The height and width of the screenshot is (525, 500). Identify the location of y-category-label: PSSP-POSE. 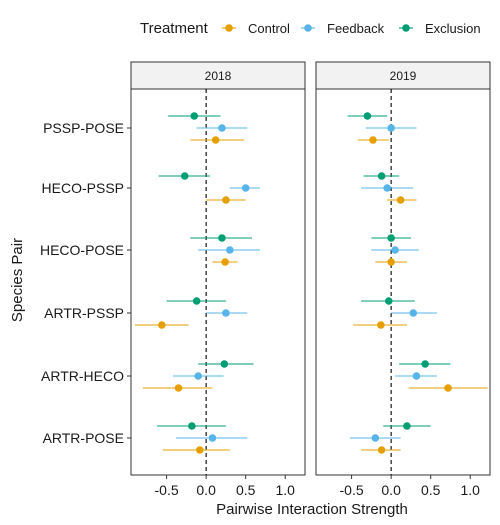
(83, 128).